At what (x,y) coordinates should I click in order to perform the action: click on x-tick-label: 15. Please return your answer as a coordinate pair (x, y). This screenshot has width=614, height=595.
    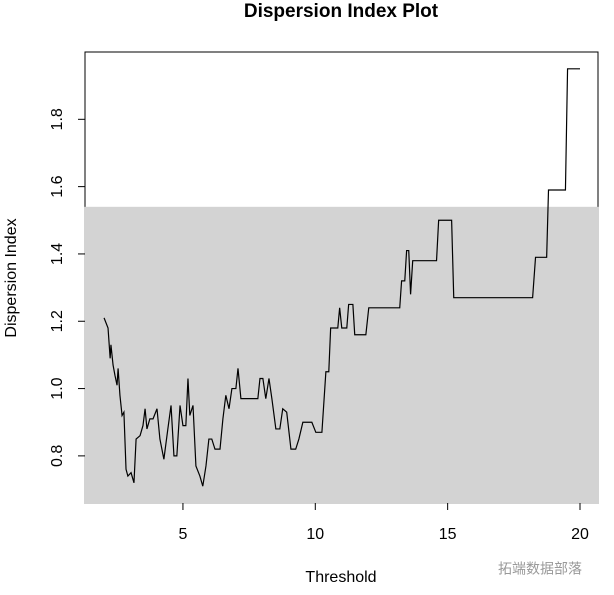
    Looking at the image, I should click on (448, 534).